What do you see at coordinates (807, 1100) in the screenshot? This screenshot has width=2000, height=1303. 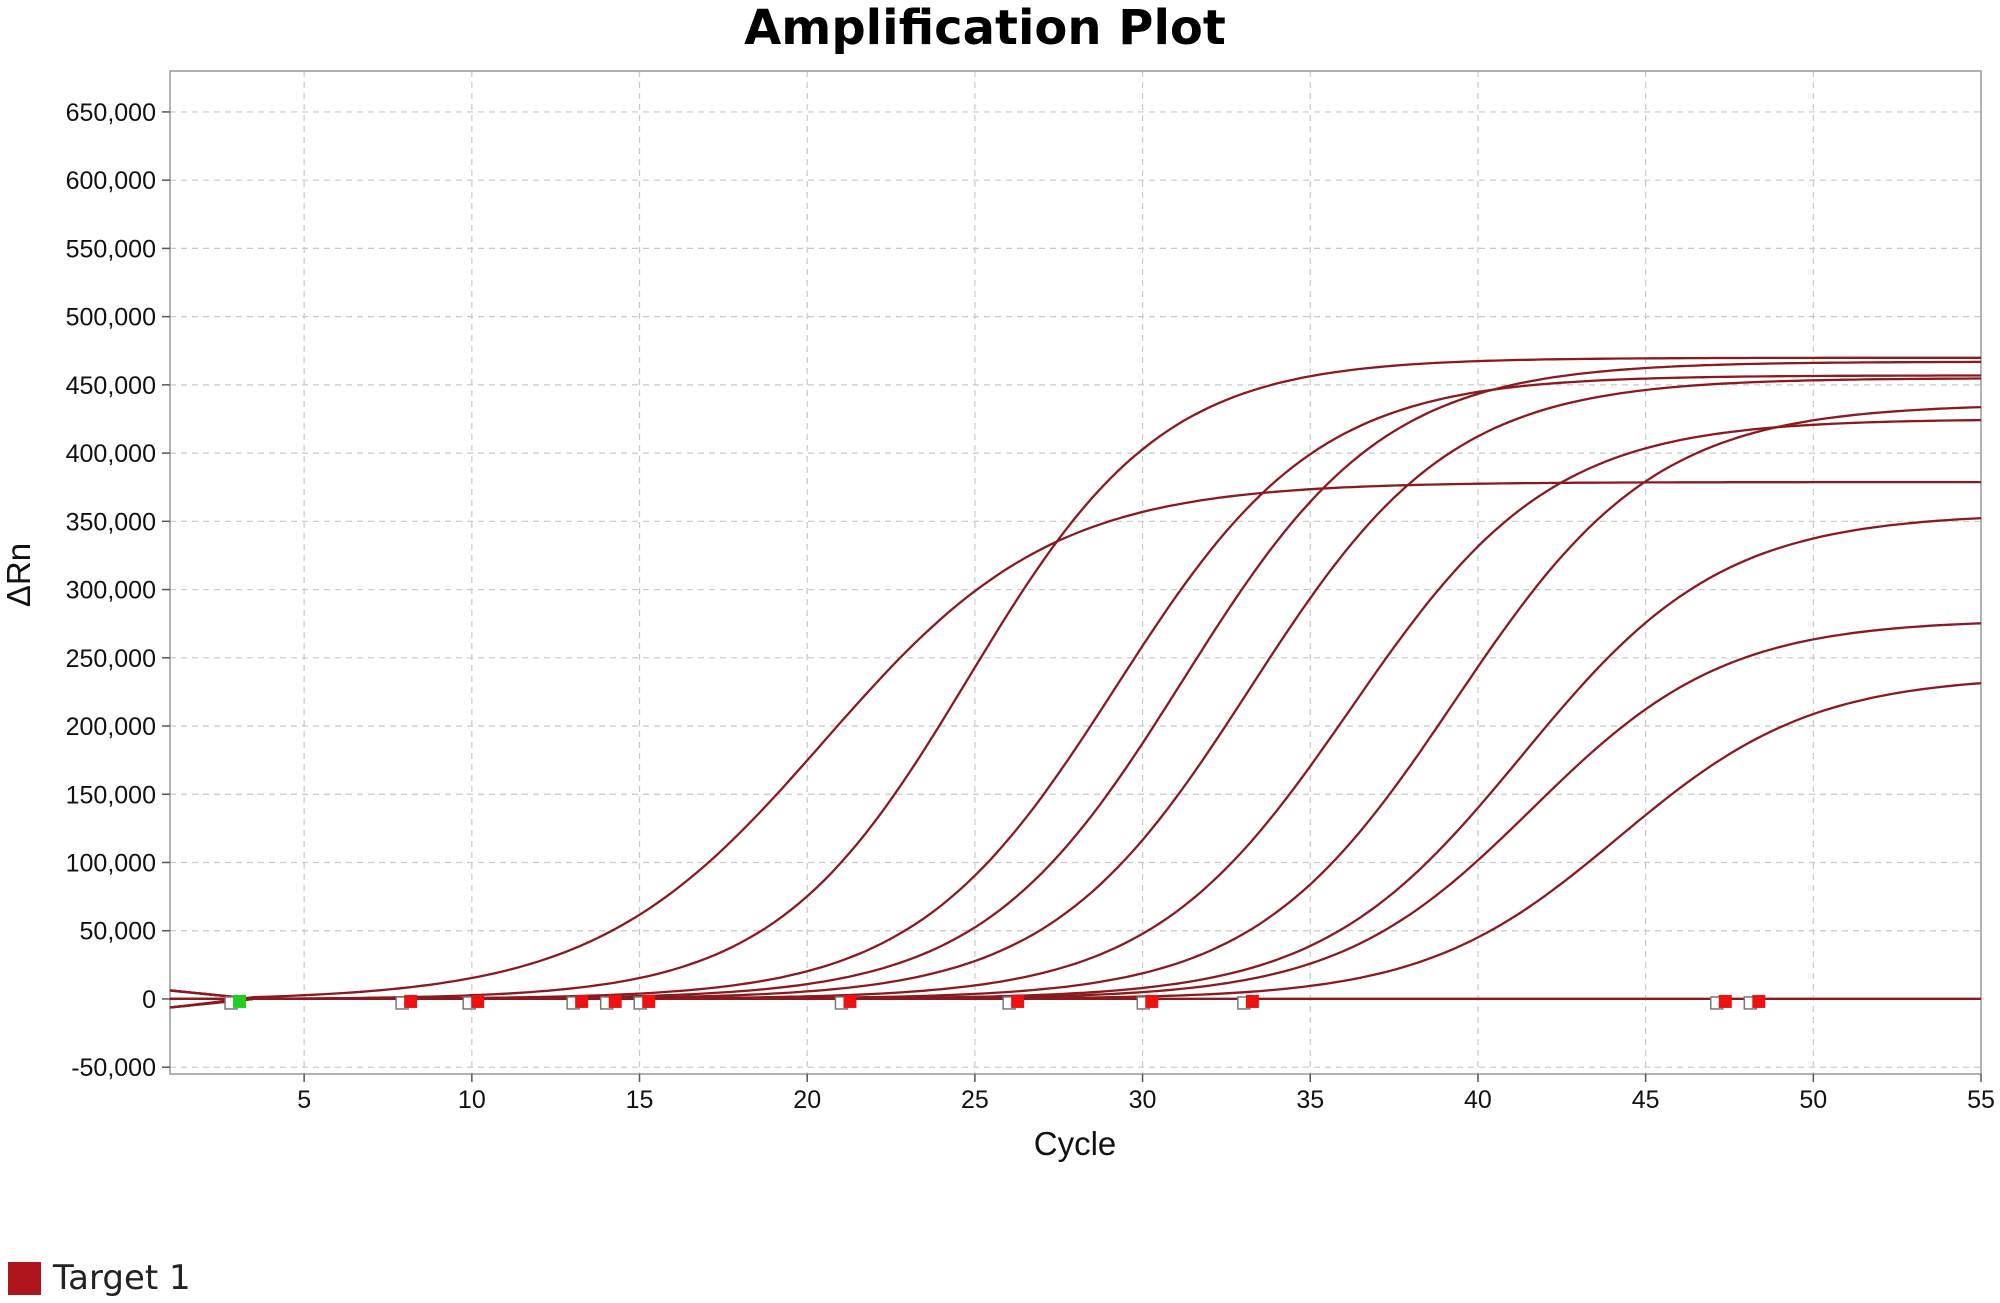 I see `x-tick-label: 20` at bounding box center [807, 1100].